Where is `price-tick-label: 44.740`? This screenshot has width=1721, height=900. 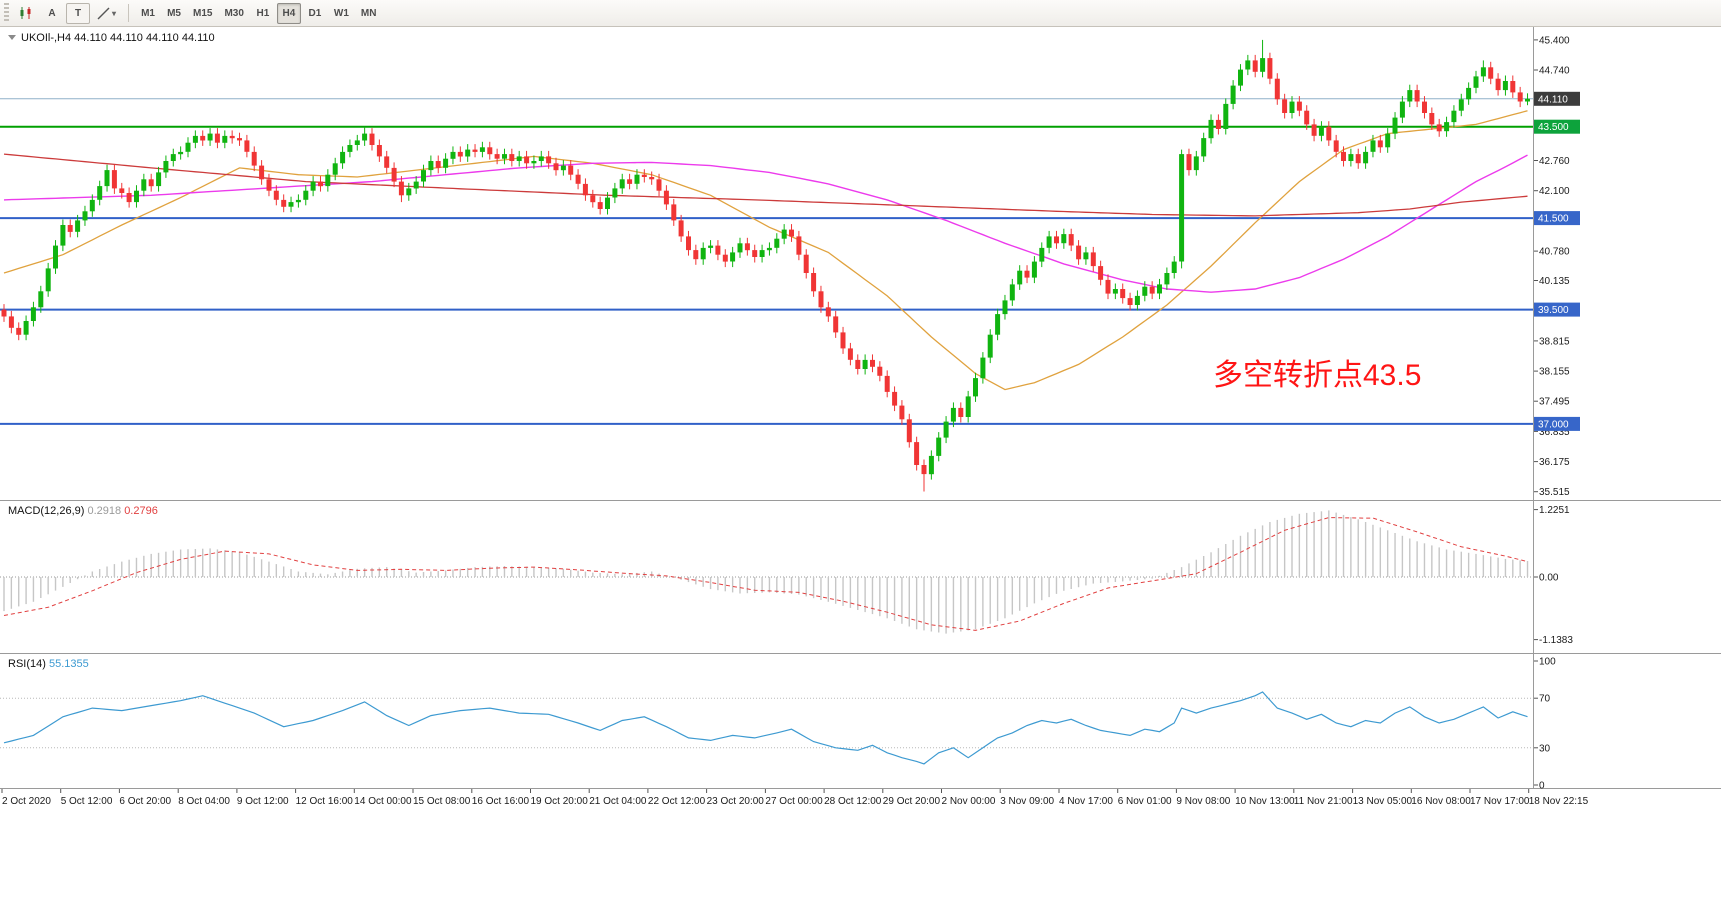 price-tick-label: 44.740 is located at coordinates (1554, 71).